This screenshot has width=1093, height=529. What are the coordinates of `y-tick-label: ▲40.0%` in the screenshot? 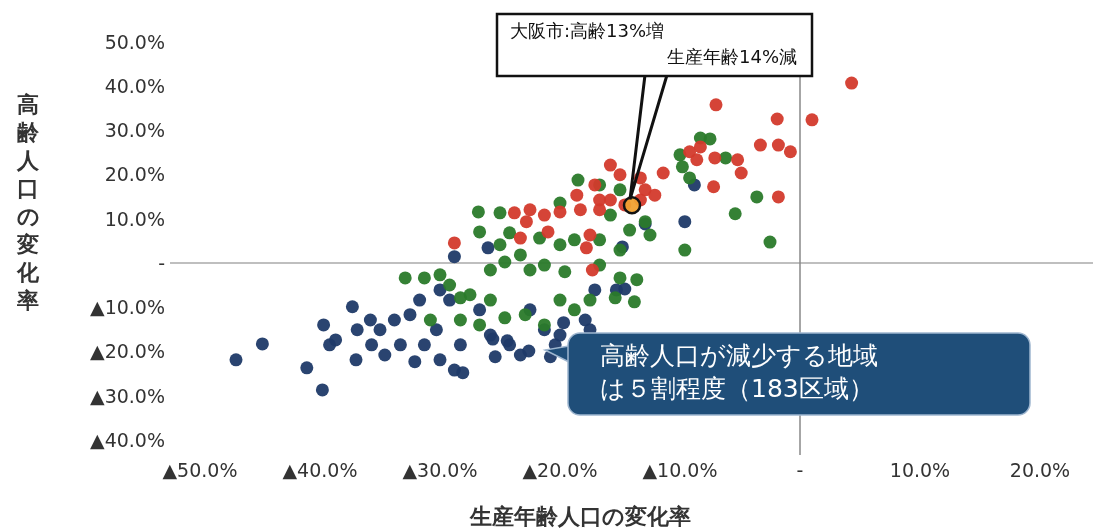 It's located at (127, 440).